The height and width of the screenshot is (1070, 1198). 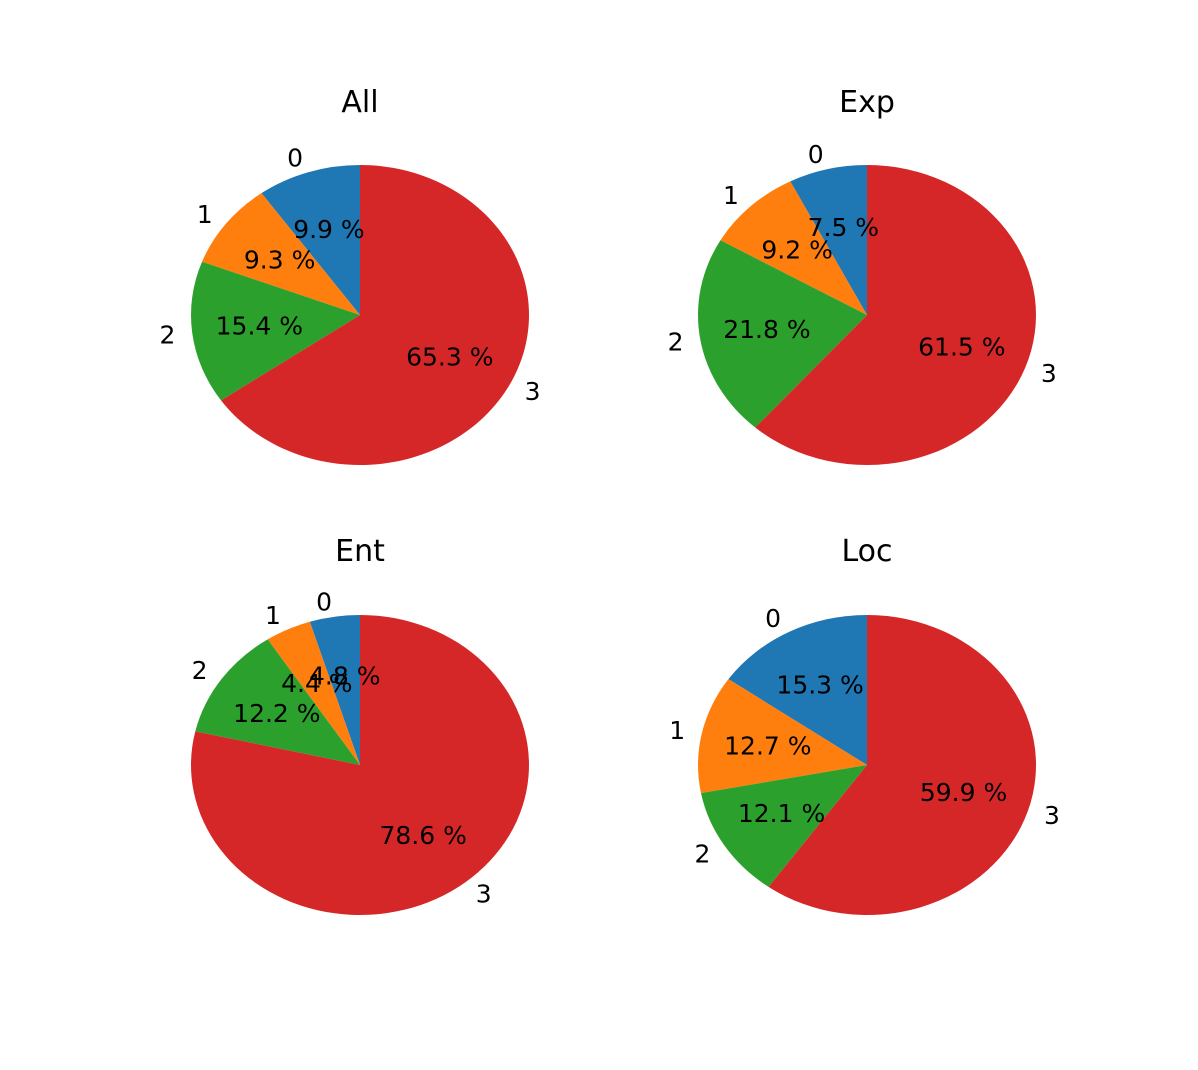 What do you see at coordinates (344, 676) in the screenshot?
I see `slice-percent-label: 4.8 %` at bounding box center [344, 676].